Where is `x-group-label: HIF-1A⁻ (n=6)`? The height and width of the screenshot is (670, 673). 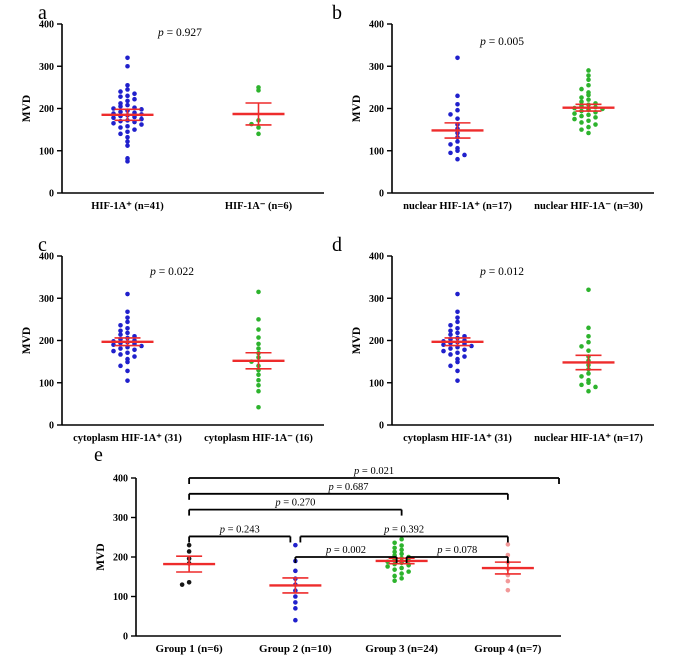
x-group-label: HIF-1A⁻ (n=6) is located at coordinates (259, 206).